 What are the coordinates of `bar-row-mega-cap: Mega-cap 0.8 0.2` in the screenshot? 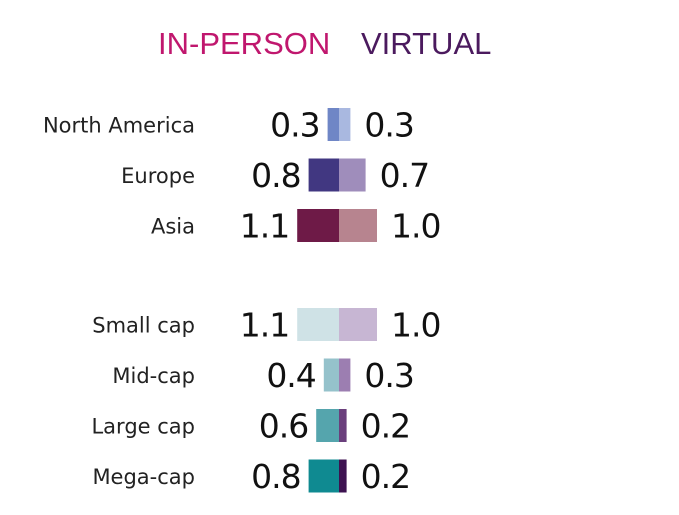 It's located at (251, 476).